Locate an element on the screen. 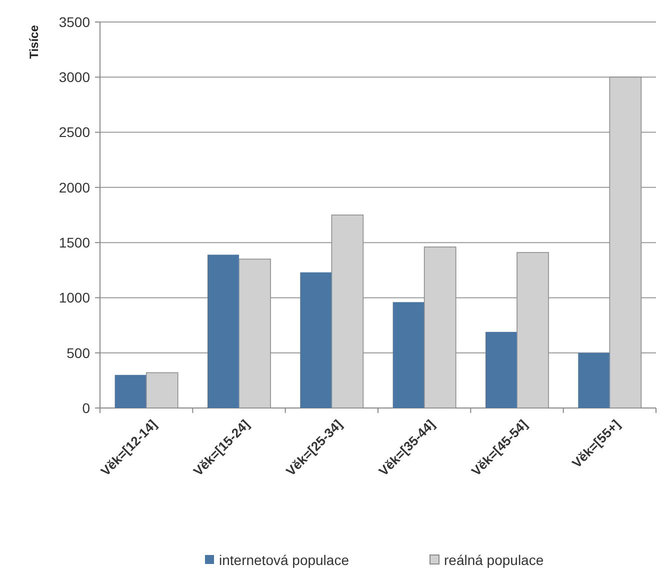 This screenshot has width=668, height=576. y-tick-label: 0 is located at coordinates (86, 408).